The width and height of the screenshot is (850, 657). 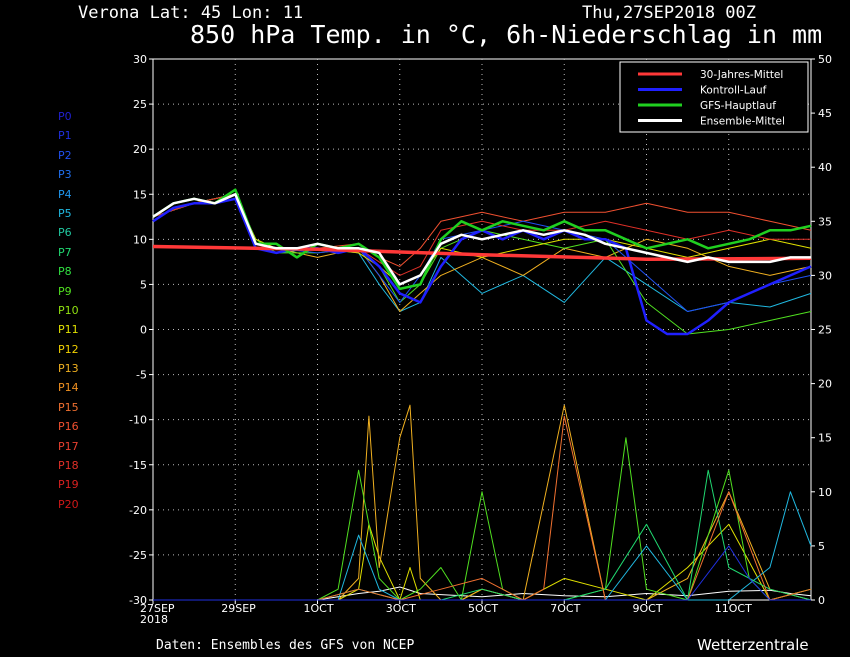 I want to click on legend-label: Kontroll-Lauf, so click(x=733, y=91).